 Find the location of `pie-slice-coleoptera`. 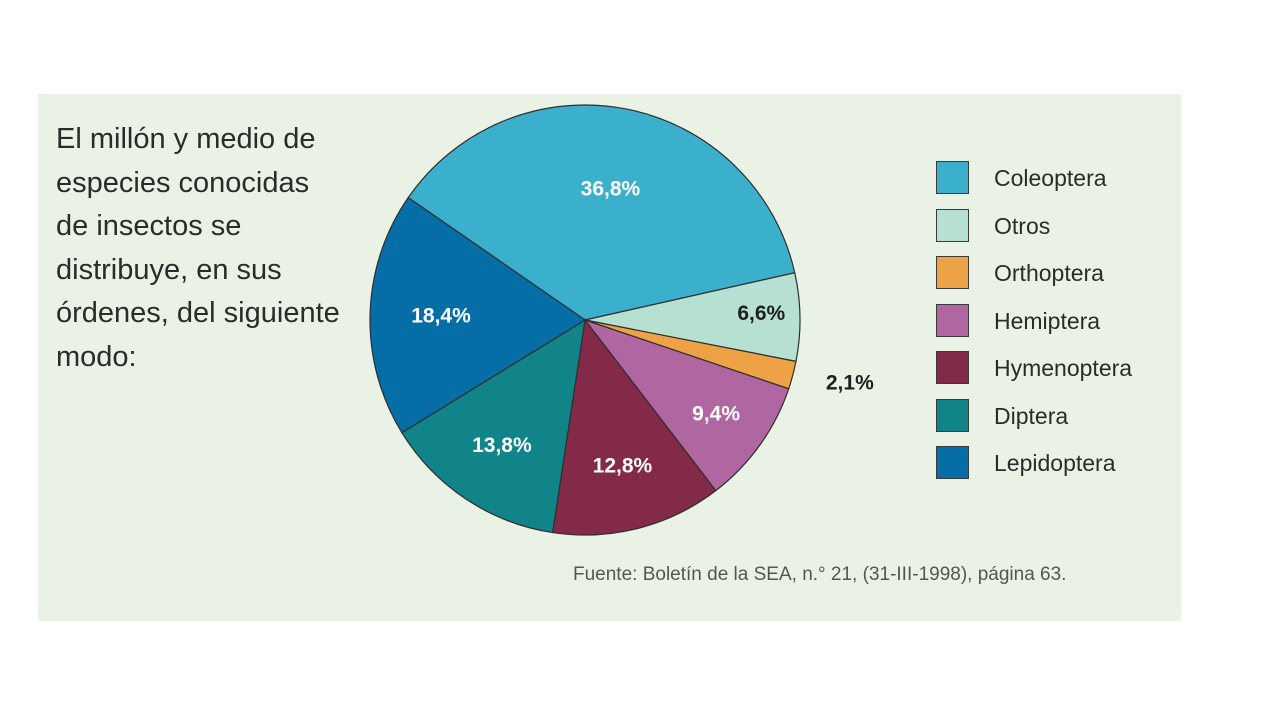

pie-slice-coleoptera is located at coordinates (601, 212).